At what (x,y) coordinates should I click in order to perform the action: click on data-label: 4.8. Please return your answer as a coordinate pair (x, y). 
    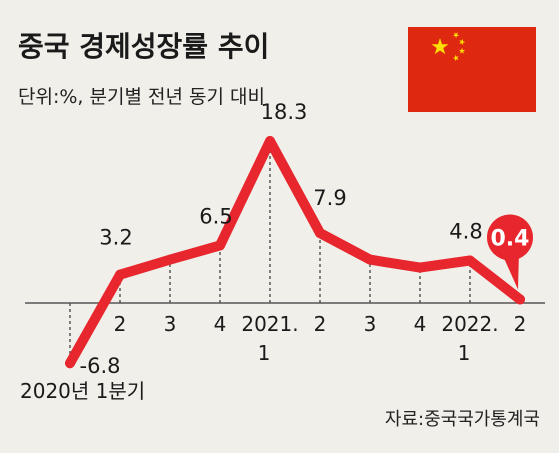
    Looking at the image, I should click on (465, 232).